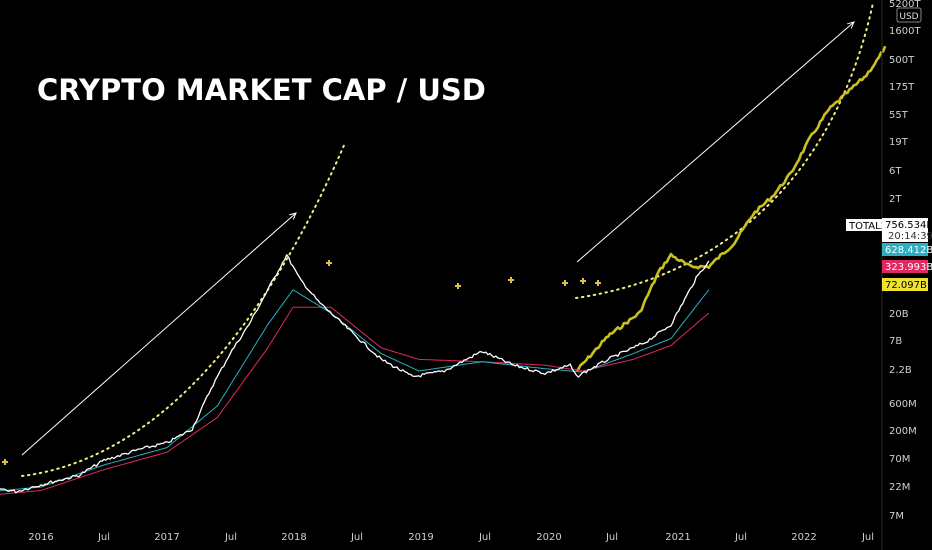  Describe the element at coordinates (899, 459) in the screenshot. I see `y-tick-label: 70M` at that location.